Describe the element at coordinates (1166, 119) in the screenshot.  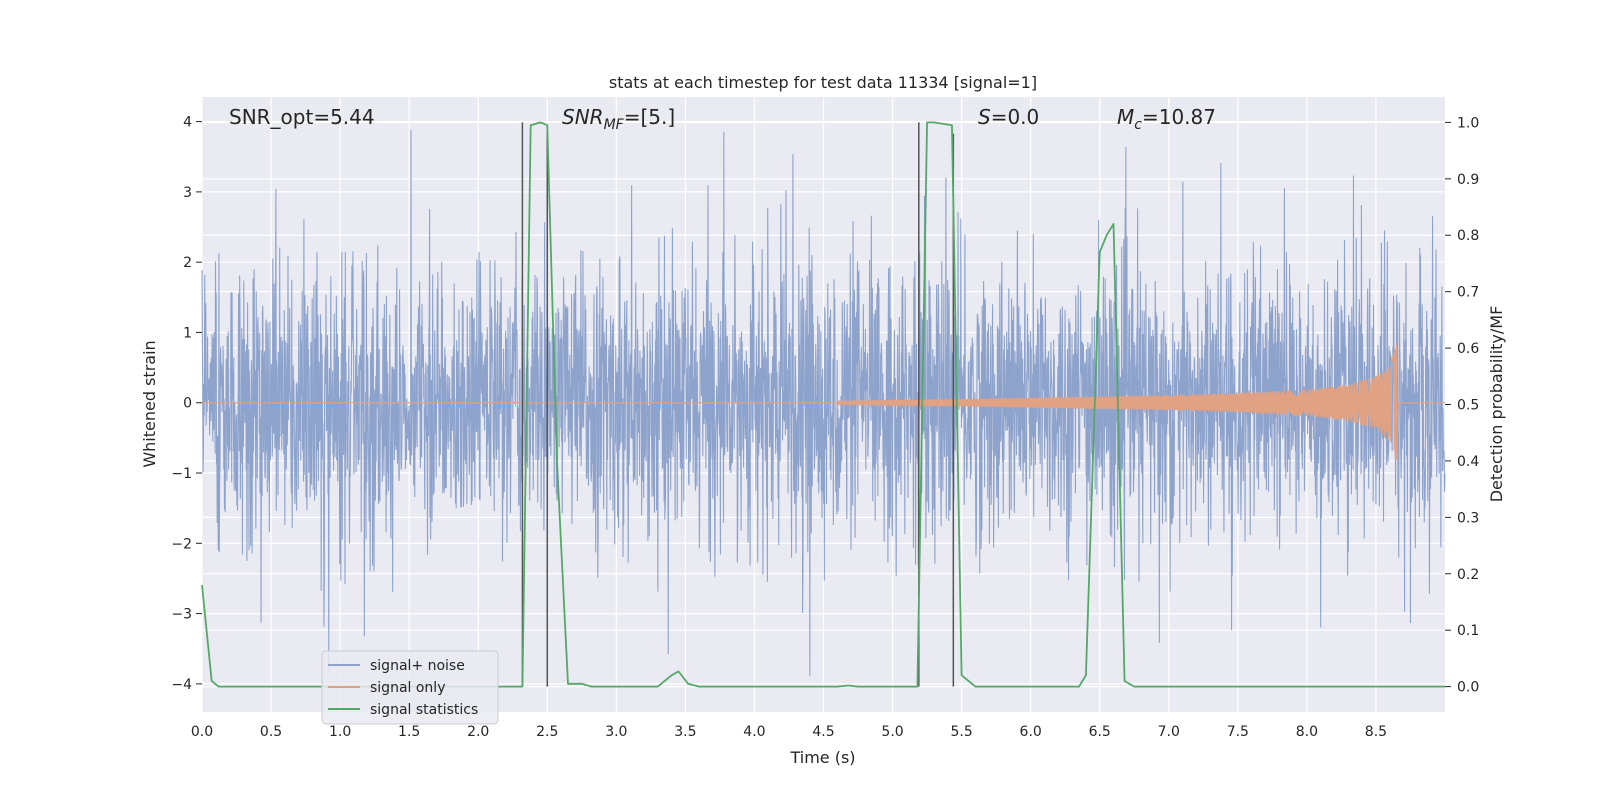
I see `annotation-3: Mc=10.87` at that location.